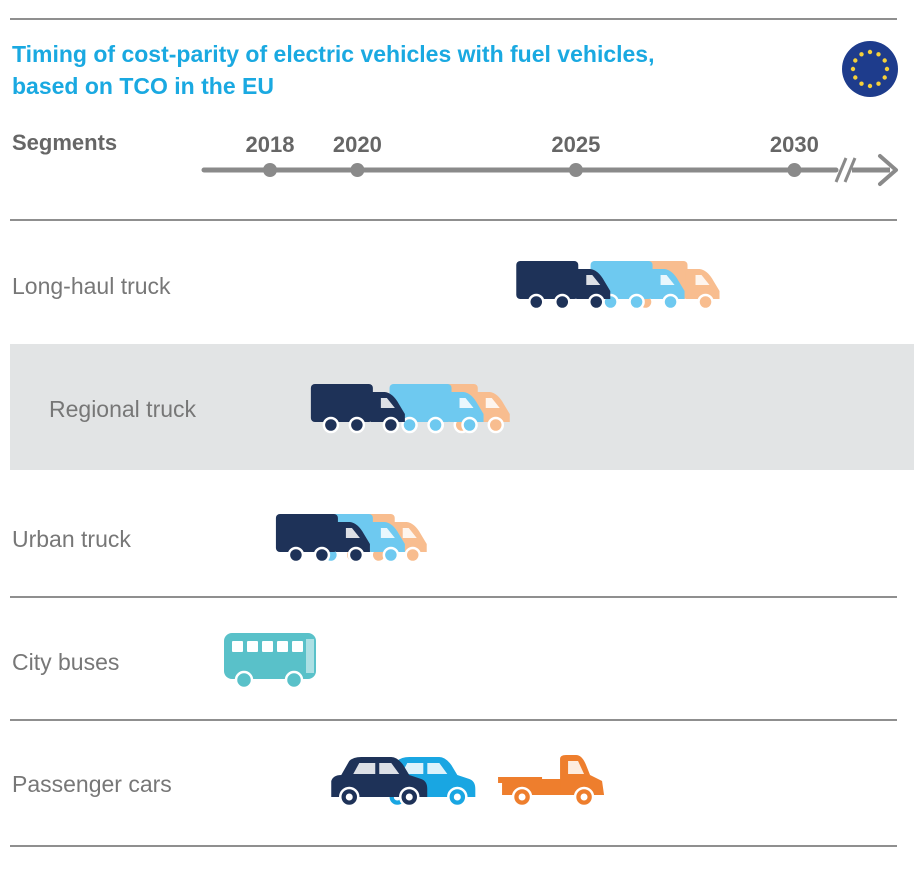 The height and width of the screenshot is (876, 914). What do you see at coordinates (453, 597) in the screenshot?
I see `rule-after-urban-truck` at bounding box center [453, 597].